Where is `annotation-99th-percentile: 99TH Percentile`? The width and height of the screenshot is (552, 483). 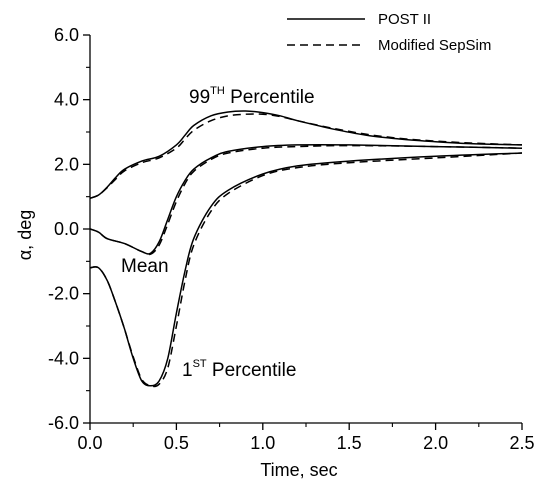 annotation-99th-percentile: 99TH Percentile is located at coordinates (252, 96).